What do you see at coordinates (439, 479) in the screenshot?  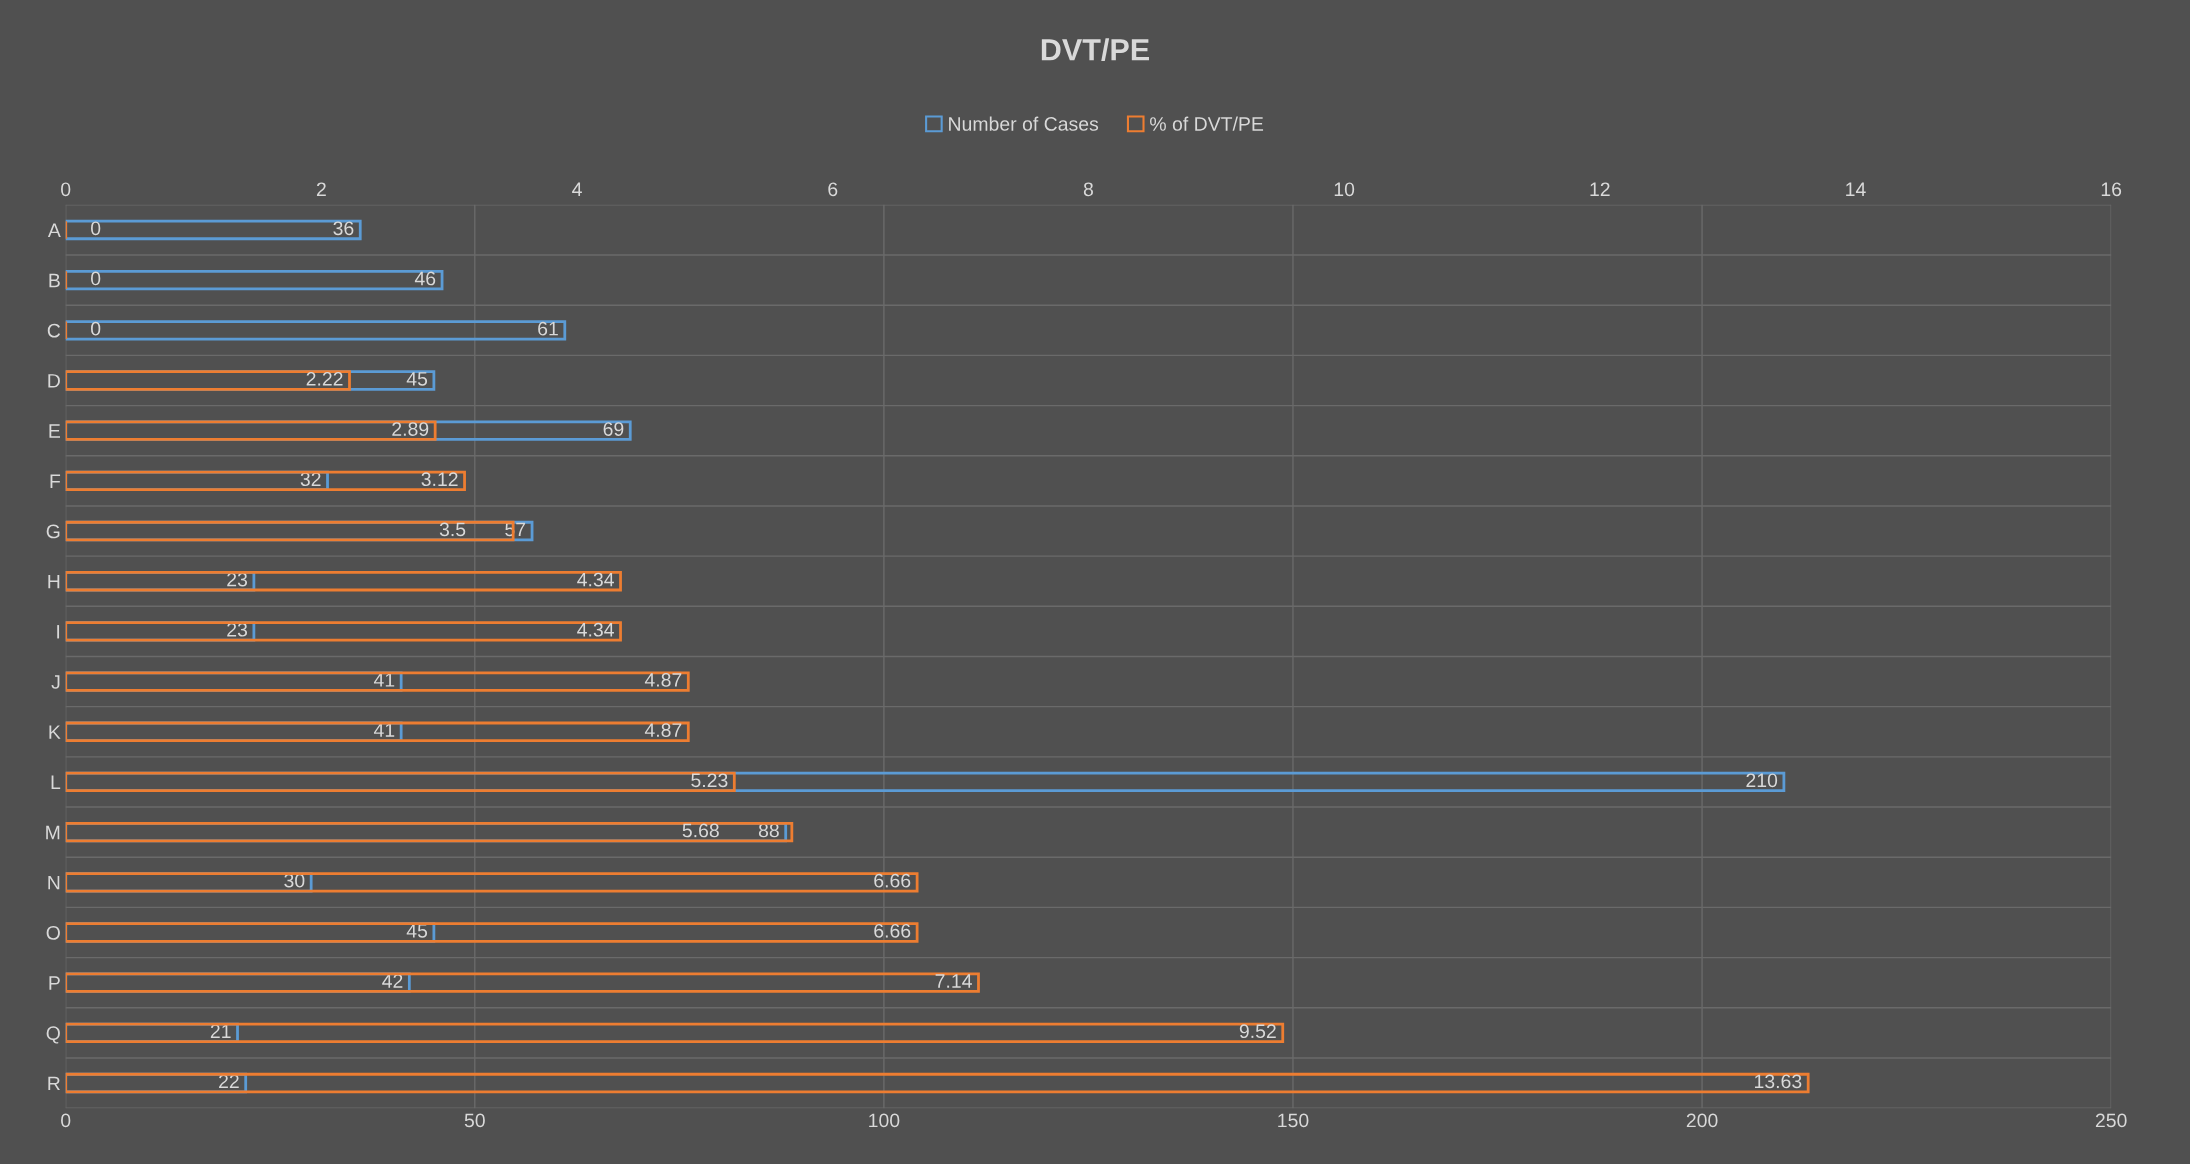 I see `data-label: 3.12` at bounding box center [439, 479].